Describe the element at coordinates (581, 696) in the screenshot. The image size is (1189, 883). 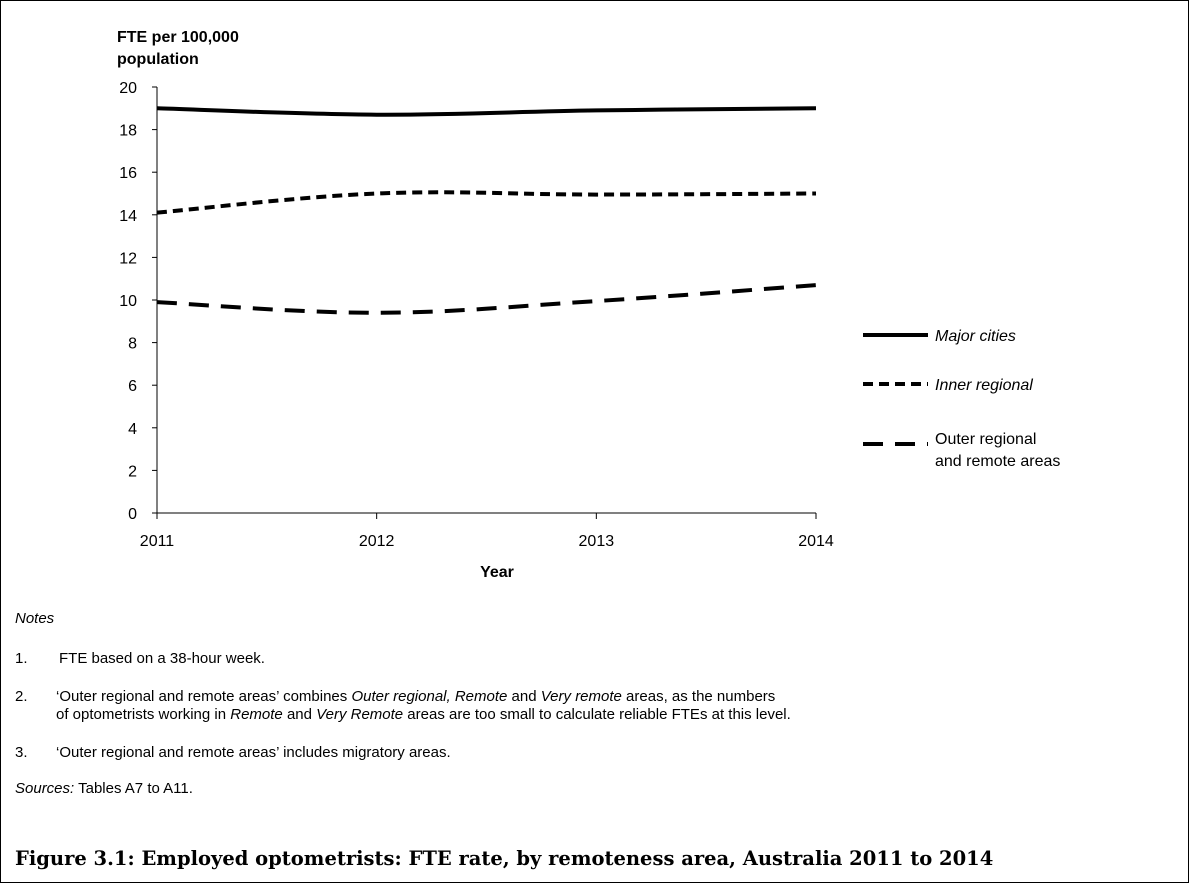
I see `note-text-segment: Very remote` at that location.